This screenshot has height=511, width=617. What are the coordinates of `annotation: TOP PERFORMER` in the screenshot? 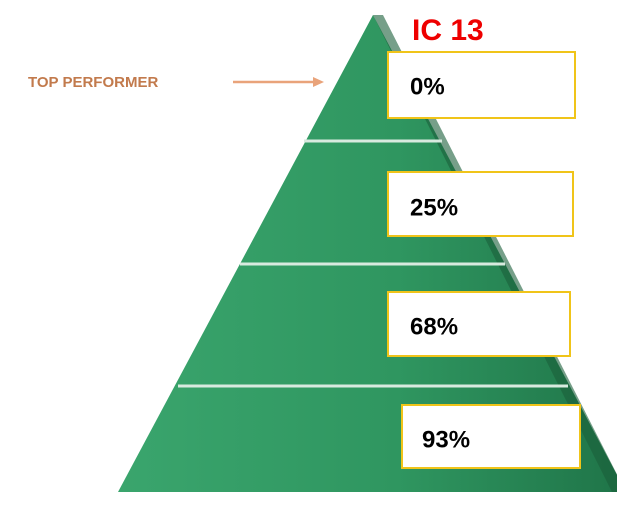 It's located at (93, 82).